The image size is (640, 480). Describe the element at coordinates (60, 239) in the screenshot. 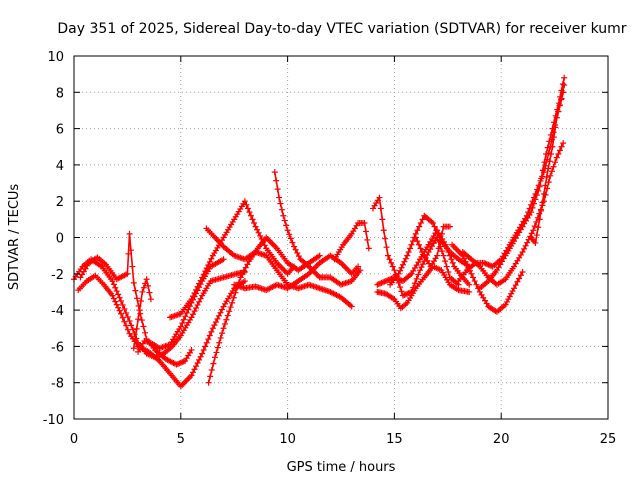

I see `y-tick-label: 0` at that location.